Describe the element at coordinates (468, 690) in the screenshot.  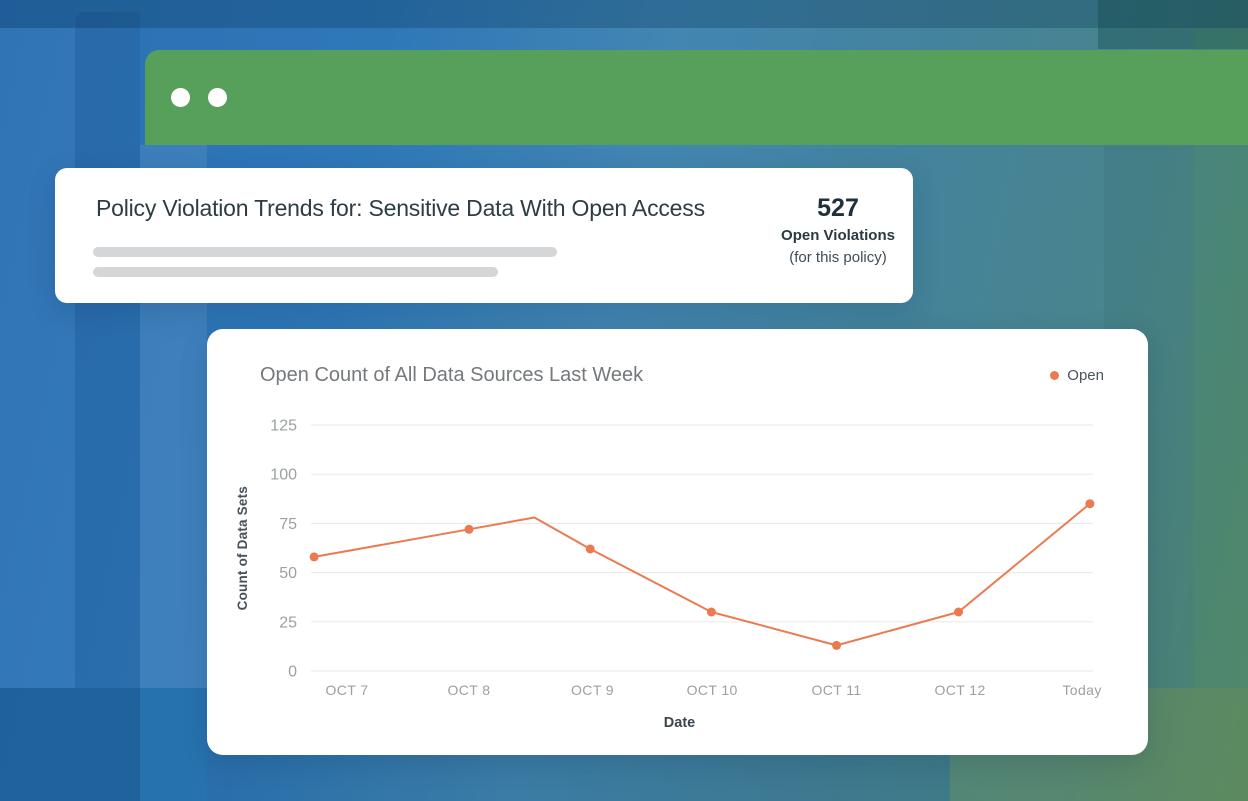
I see `x-tick-label-1: OCT 8` at that location.